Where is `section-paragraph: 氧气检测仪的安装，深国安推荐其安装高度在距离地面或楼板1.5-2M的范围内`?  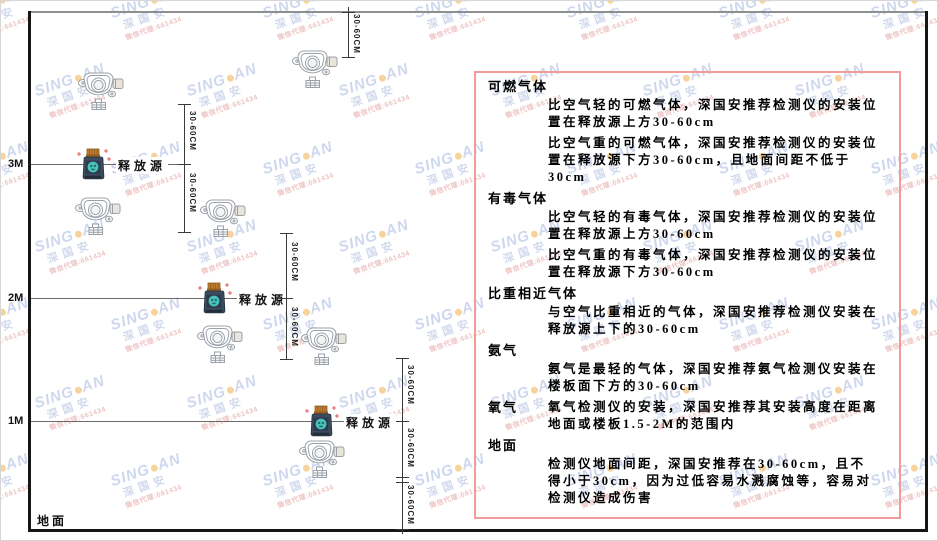
section-paragraph: 氧气检测仪的安装，深国安推荐其安装高度在距离地面或楼板1.5-2M的范围内 is located at coordinates (713, 415).